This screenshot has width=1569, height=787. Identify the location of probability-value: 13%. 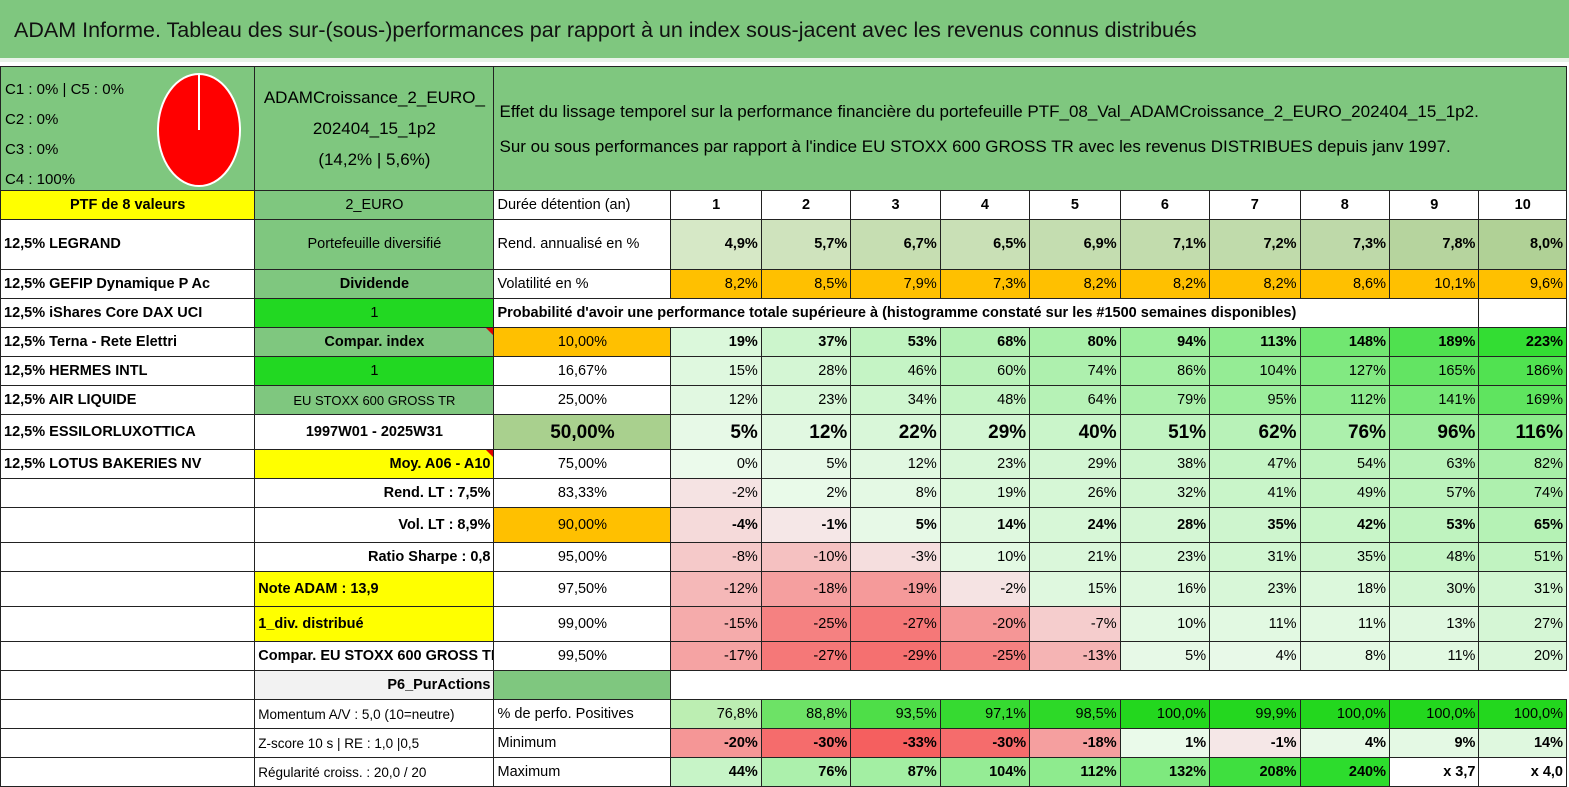
(1434, 624).